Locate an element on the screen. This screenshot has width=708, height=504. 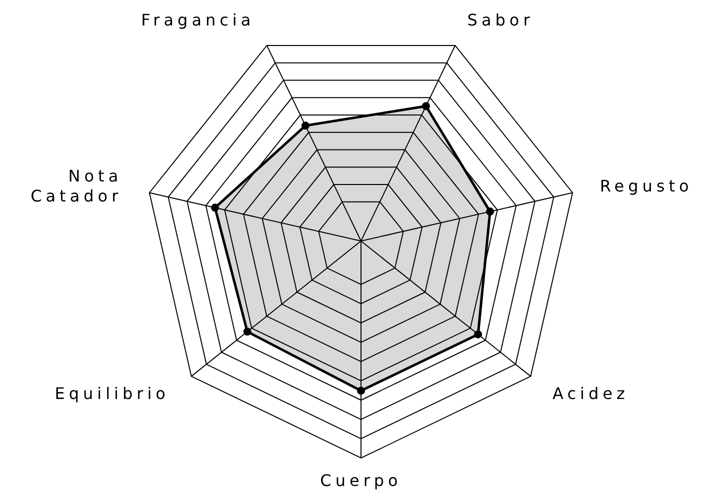
spoke-label: Equilibrio is located at coordinates (112, 393).